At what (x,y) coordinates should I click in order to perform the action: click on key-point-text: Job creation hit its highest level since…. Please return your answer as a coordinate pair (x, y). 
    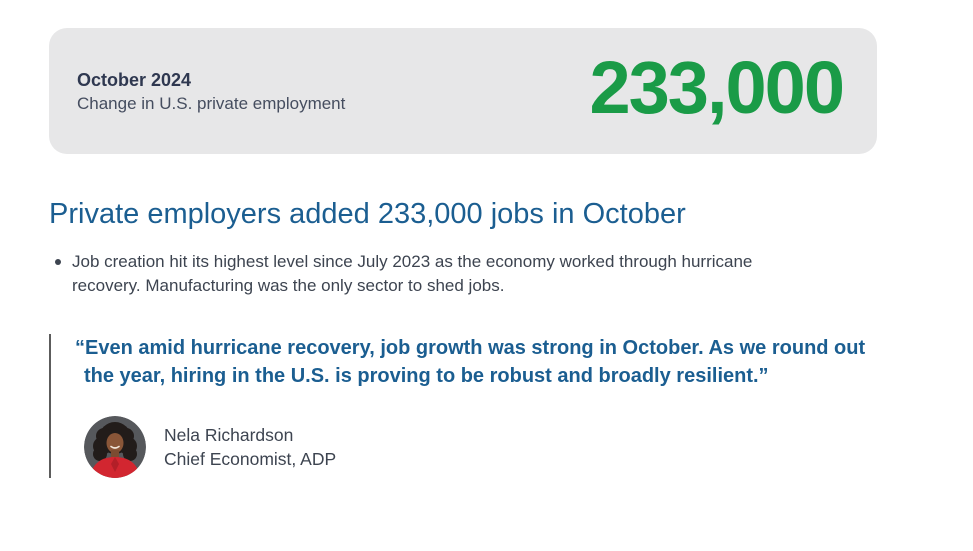
    Looking at the image, I should click on (412, 273).